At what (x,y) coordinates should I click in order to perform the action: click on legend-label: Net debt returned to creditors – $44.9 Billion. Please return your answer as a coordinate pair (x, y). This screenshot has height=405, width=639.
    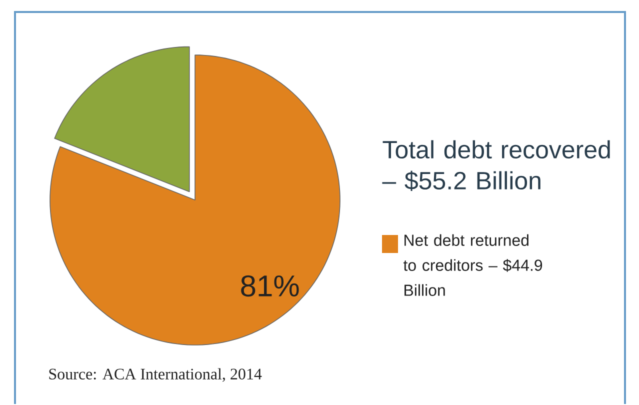
    Looking at the image, I should click on (472, 265).